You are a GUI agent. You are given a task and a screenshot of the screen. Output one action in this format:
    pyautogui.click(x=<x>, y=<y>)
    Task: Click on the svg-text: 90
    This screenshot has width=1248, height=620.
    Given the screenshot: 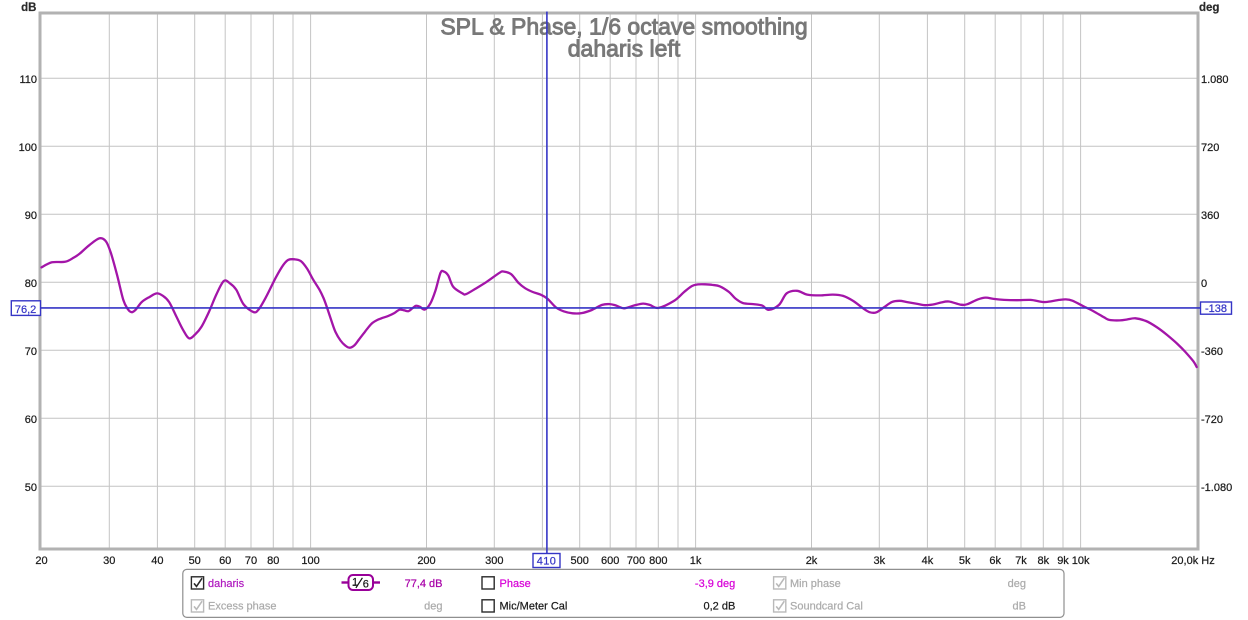 What is the action you would take?
    pyautogui.click(x=31, y=216)
    